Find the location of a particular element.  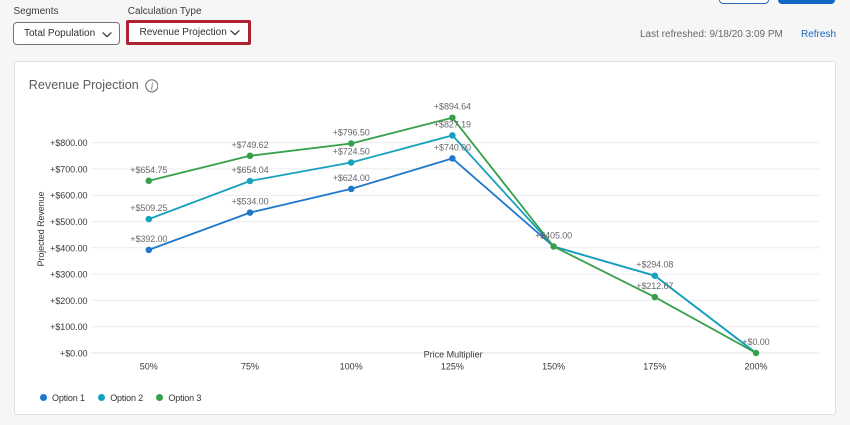

svg-text: +$700.00 is located at coordinates (68, 169).